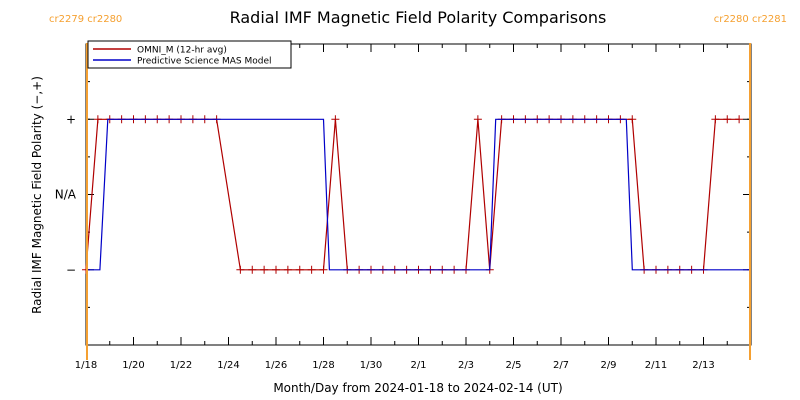 This screenshot has width=800, height=400. I want to click on x-tick-label: 1/24, so click(228, 365).